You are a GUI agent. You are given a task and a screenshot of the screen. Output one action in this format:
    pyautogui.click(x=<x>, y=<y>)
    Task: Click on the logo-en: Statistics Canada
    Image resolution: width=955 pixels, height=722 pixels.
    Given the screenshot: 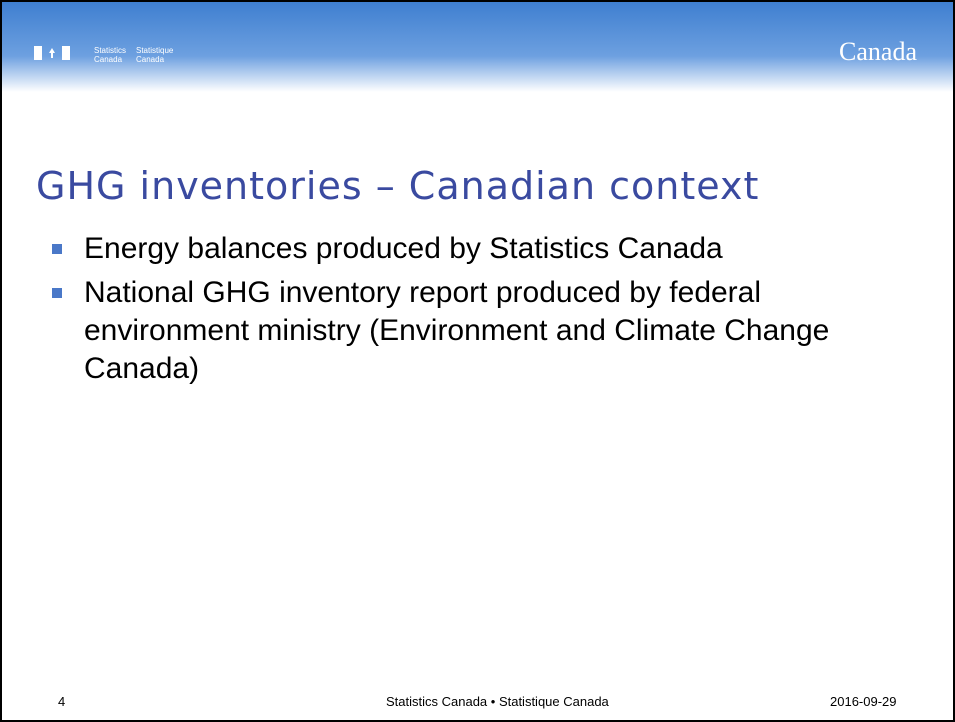 What is the action you would take?
    pyautogui.click(x=110, y=55)
    